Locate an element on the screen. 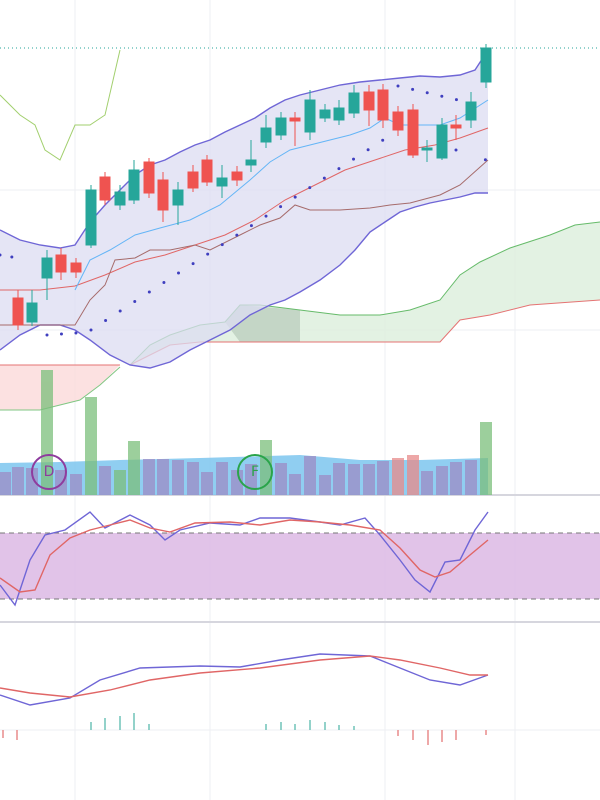 Image resolution: width=600 pixels, height=800 pixels. event-marker-d-part is located at coordinates (49, 472).